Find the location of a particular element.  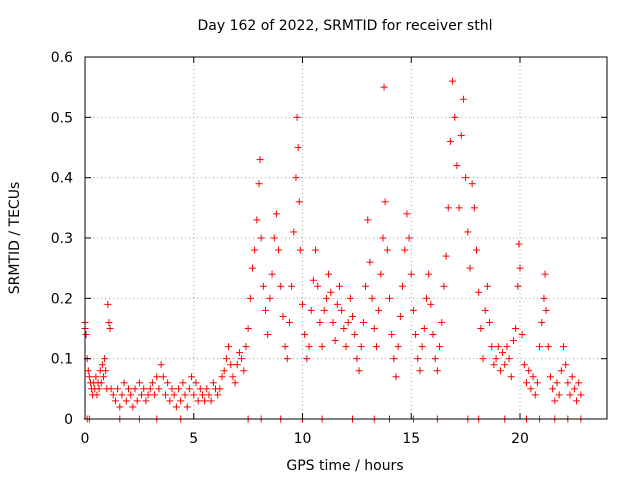

x-tick-label: 10 is located at coordinates (303, 439).